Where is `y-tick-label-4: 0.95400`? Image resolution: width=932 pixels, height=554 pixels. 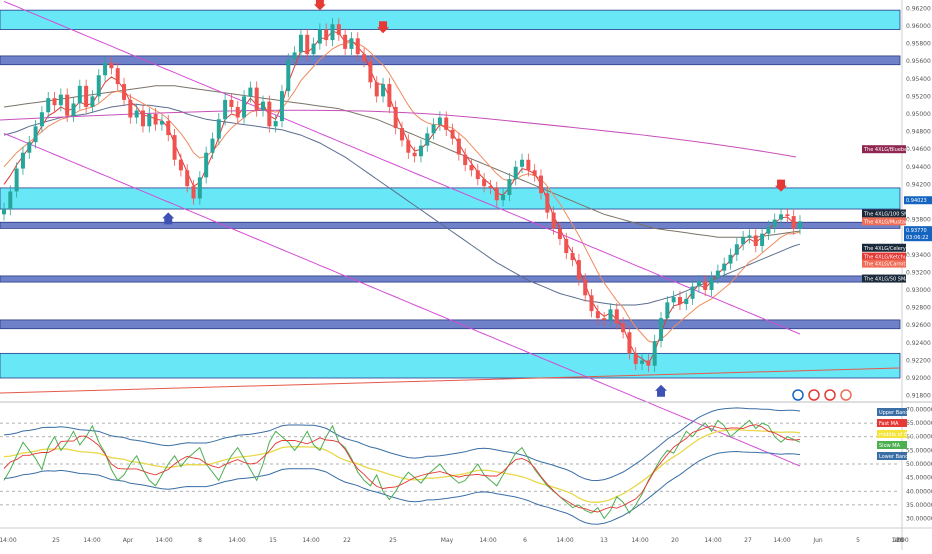
y-tick-label-4: 0.95400 is located at coordinates (918, 79).